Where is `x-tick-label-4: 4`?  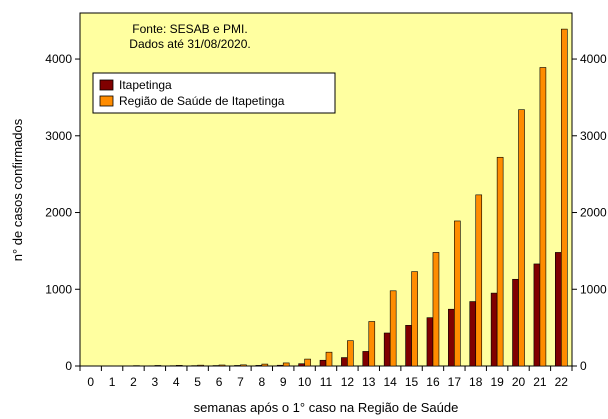
x-tick-label-4: 4 is located at coordinates (176, 382).